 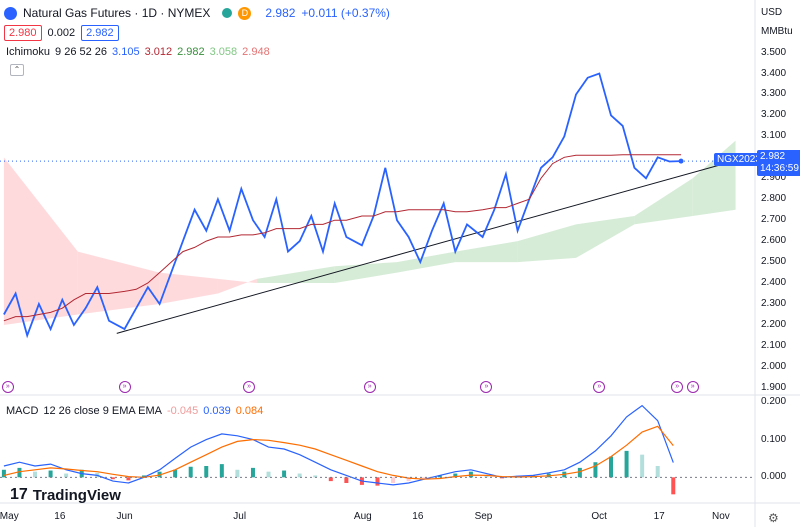 What do you see at coordinates (19, 494) in the screenshot?
I see `tradingview-logo-icon: 17` at bounding box center [19, 494].